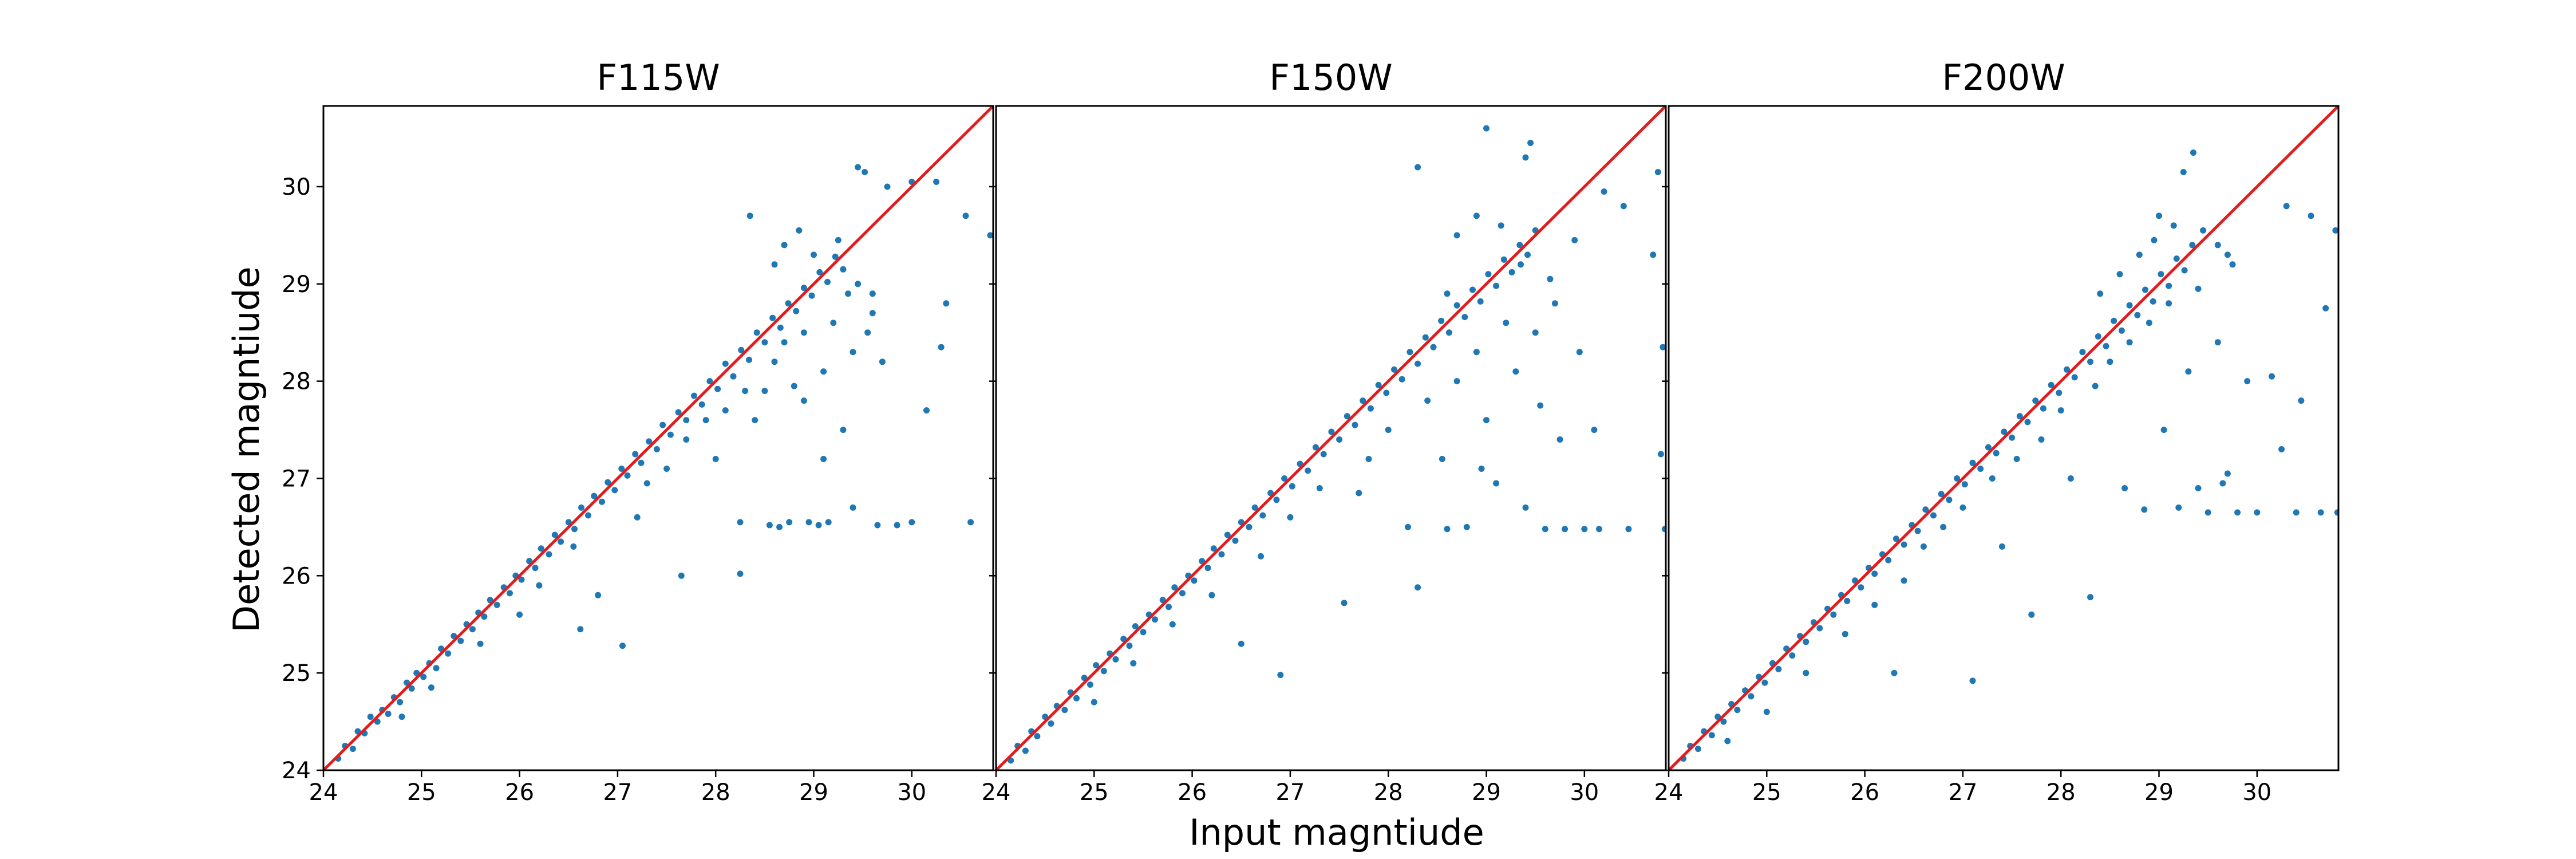 The image size is (2576, 859). I want to click on x-axis-label: Input magntiude, so click(1336, 832).